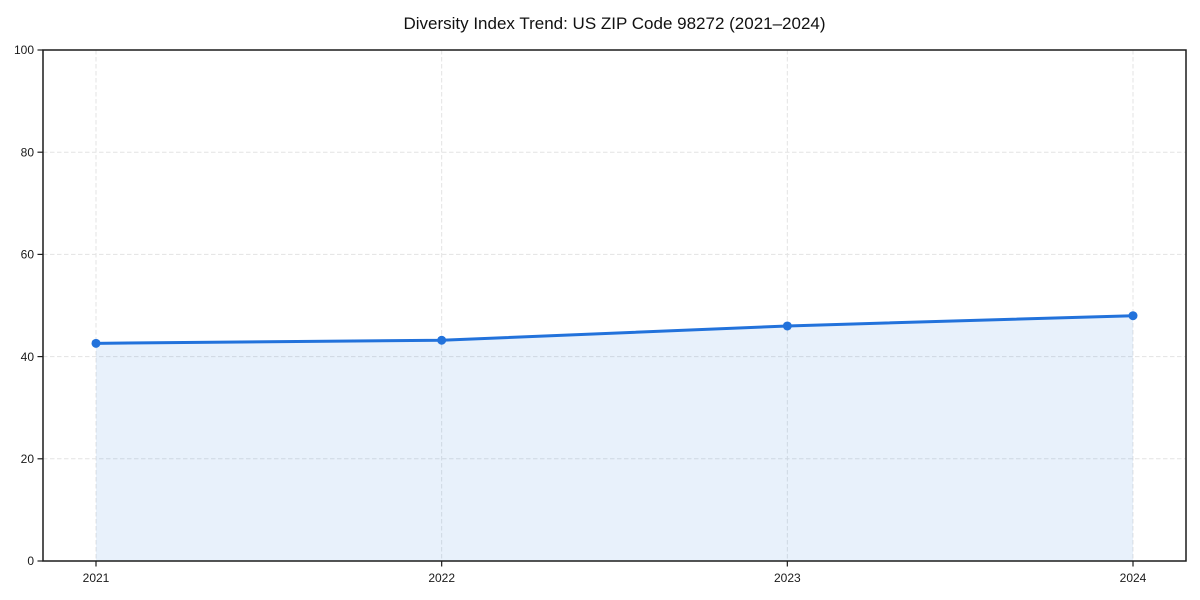 The image size is (1200, 600). Describe the element at coordinates (28, 152) in the screenshot. I see `y-tick-label: 80` at that location.